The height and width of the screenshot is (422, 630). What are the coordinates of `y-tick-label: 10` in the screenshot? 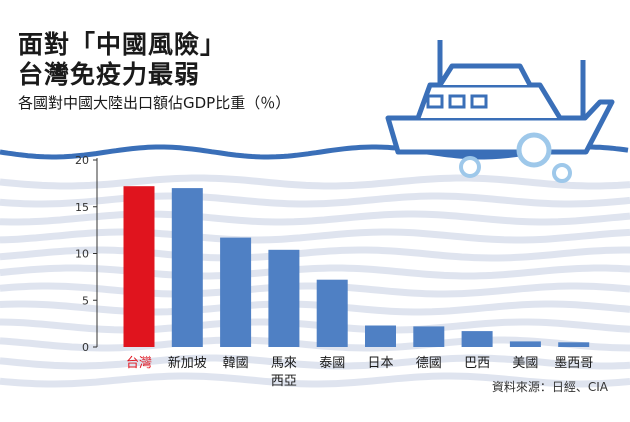 It's located at (82, 254).